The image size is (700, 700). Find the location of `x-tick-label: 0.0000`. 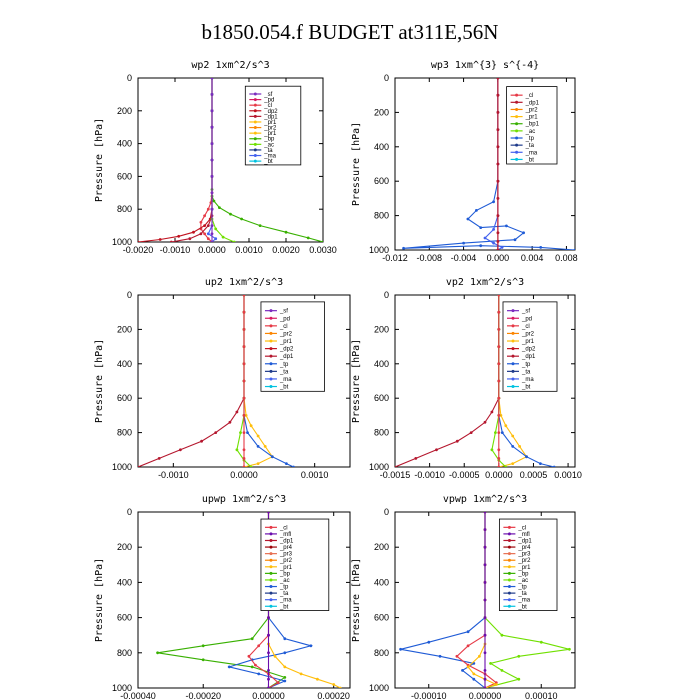

x-tick-label: 0.0000 is located at coordinates (244, 475).